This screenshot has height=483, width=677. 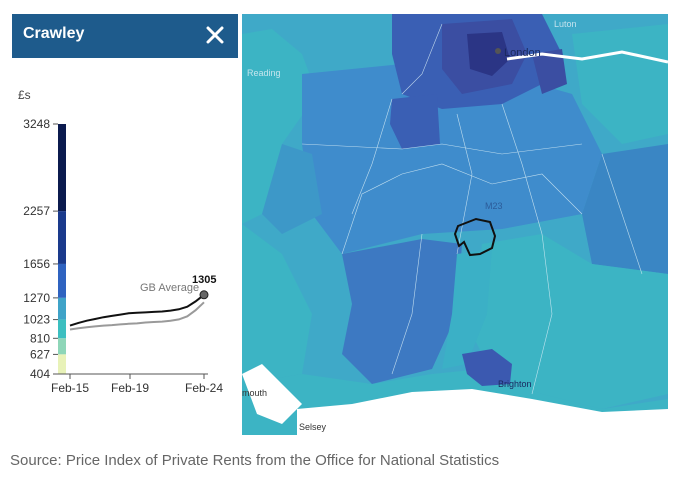 What do you see at coordinates (587, 57) in the screenshot?
I see `thames-river` at bounding box center [587, 57].